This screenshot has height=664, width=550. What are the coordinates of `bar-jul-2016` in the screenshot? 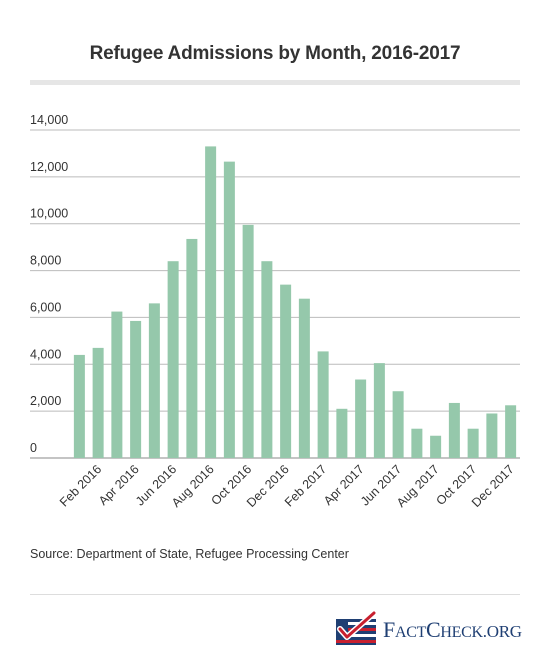 It's located at (192, 348).